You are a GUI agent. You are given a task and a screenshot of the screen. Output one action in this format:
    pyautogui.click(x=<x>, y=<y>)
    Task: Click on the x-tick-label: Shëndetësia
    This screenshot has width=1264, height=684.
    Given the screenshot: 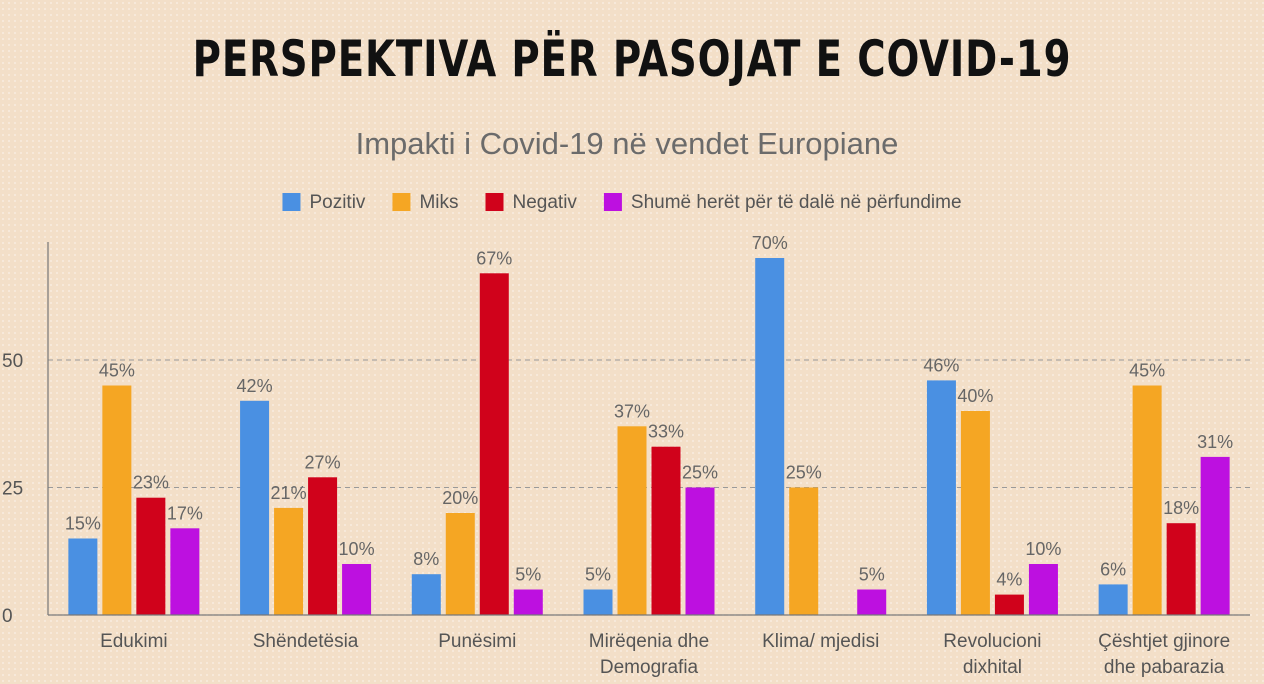 What is the action you would take?
    pyautogui.click(x=306, y=641)
    